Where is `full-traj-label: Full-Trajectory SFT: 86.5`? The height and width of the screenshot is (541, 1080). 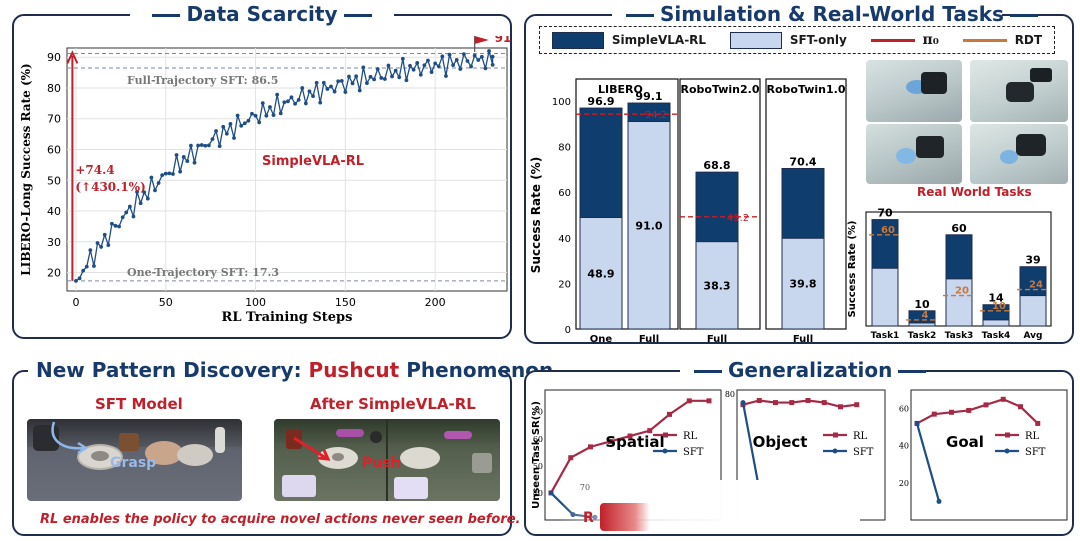
full-traj-label: Full-Trajectory SFT: 86.5 is located at coordinates (202, 80).